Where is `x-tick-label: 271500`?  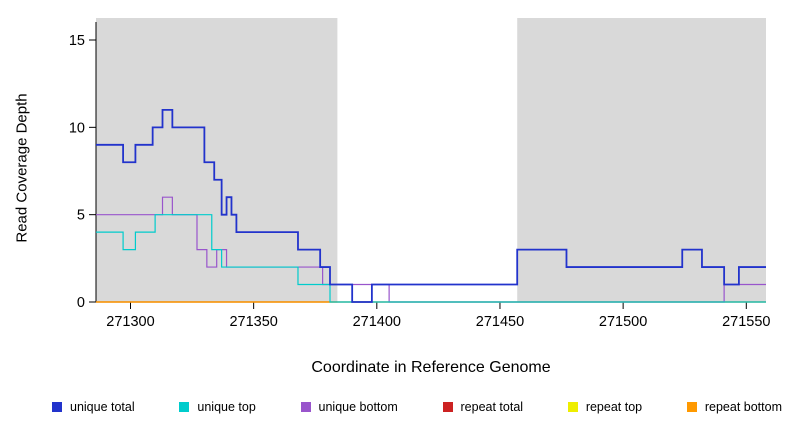 x-tick-label: 271500 is located at coordinates (623, 322).